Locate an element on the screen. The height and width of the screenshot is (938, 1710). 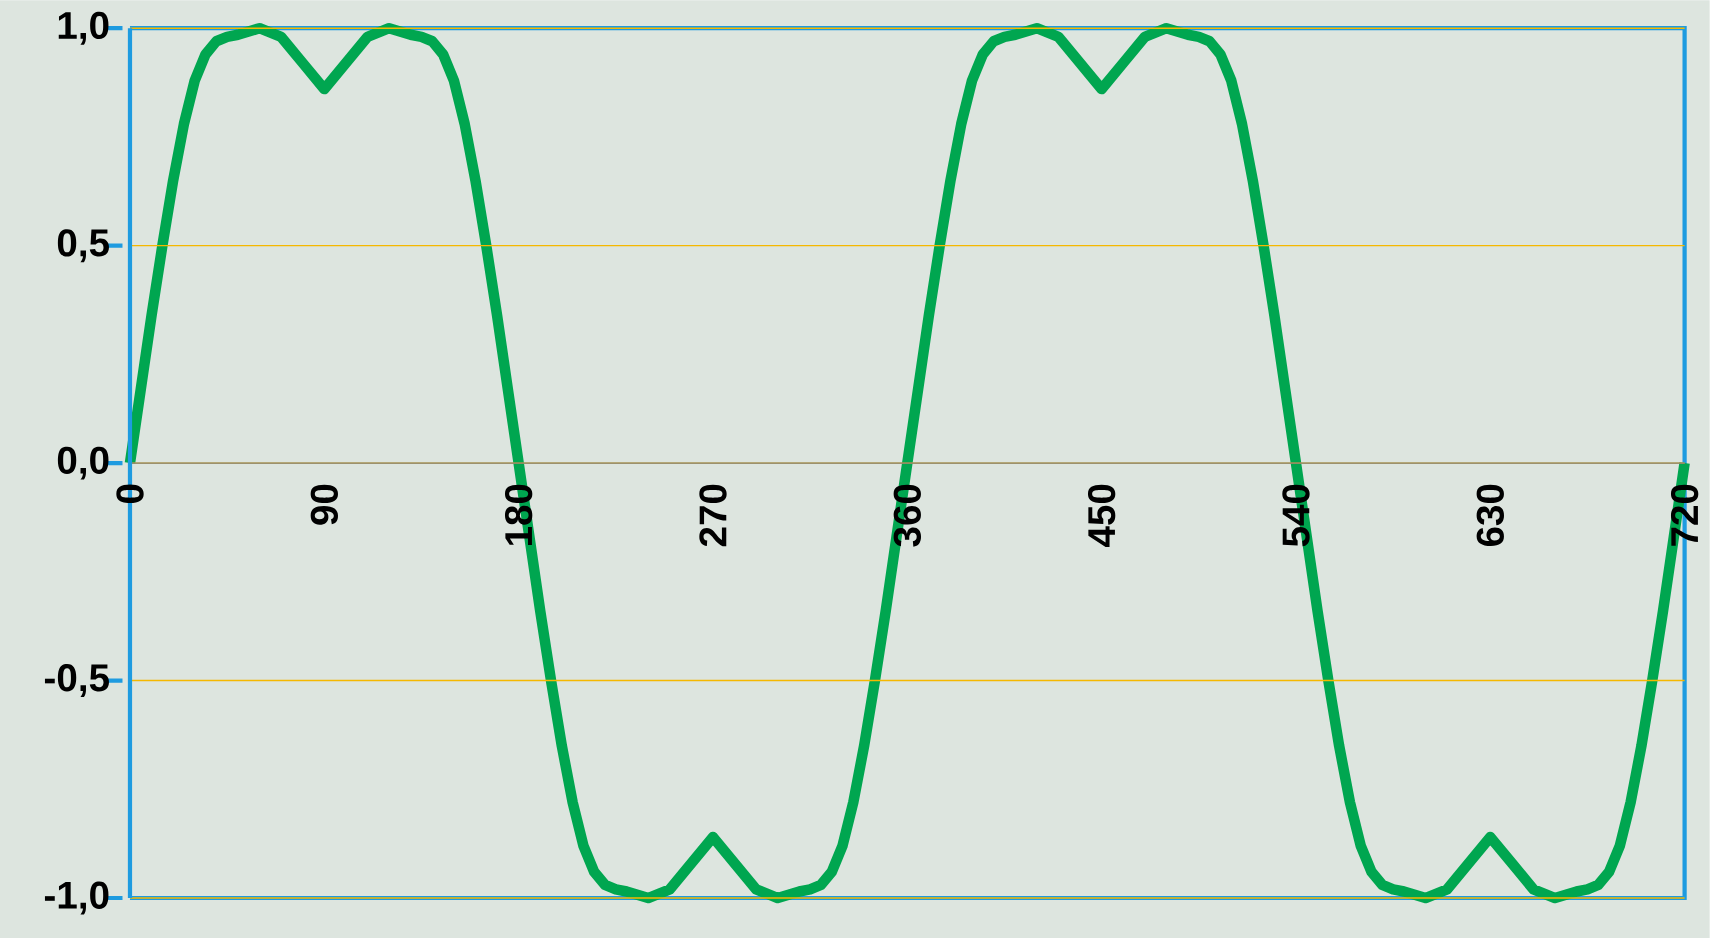
x-tick-label: 540 is located at coordinates (1296, 515).